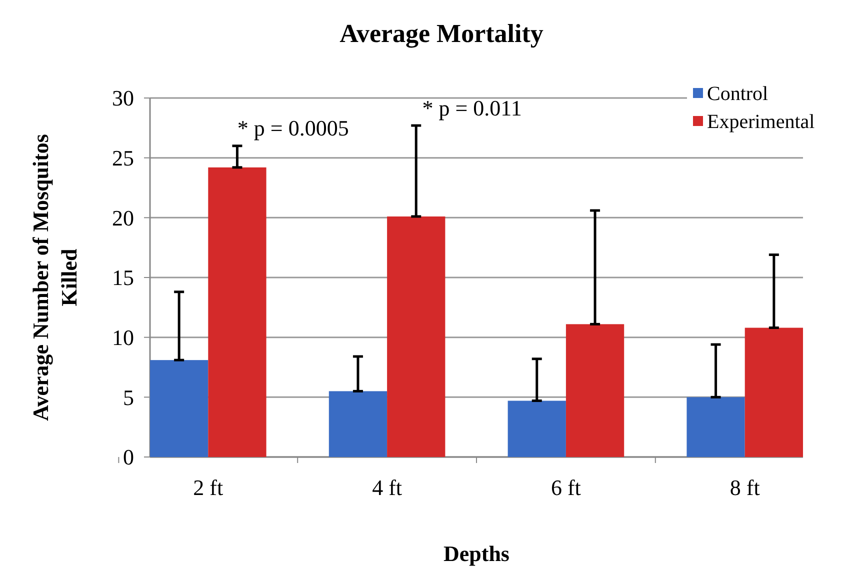 The height and width of the screenshot is (583, 843). I want to click on chart-title: Average Mortality, so click(442, 33).